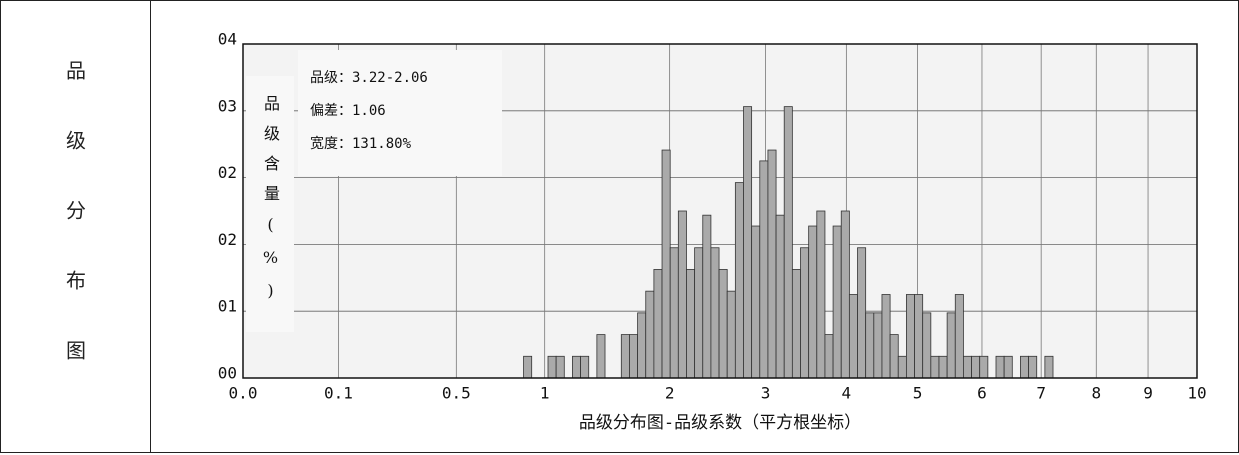 Image resolution: width=1239 pixels, height=455 pixels. What do you see at coordinates (227, 373) in the screenshot?
I see `y-tick-label: 00` at bounding box center [227, 373].